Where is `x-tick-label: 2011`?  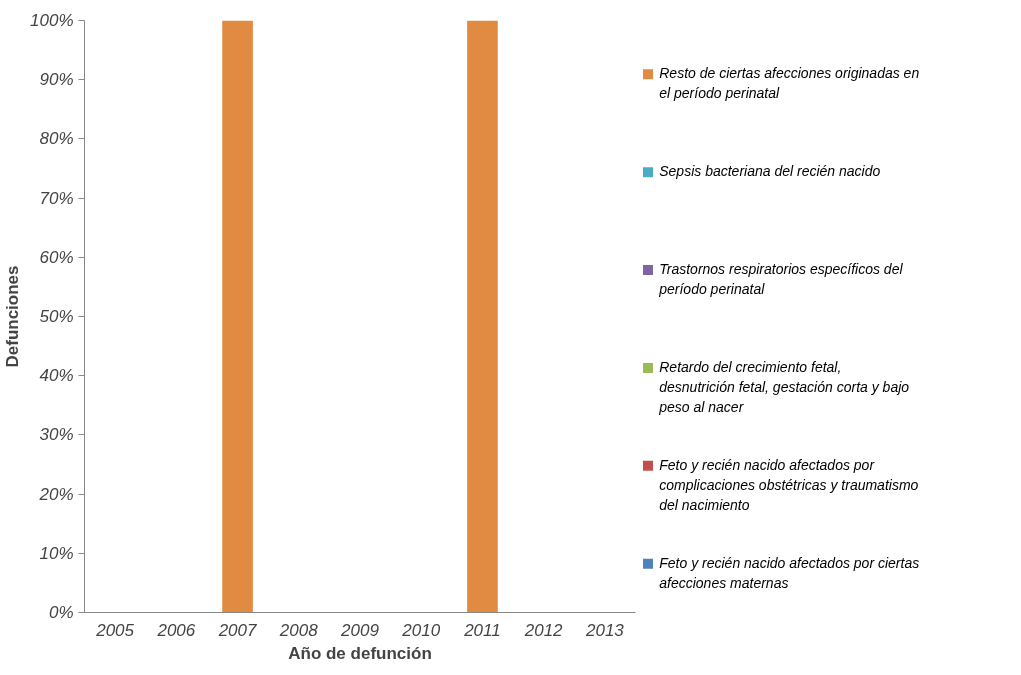
x-tick-label: 2011 is located at coordinates (482, 630).